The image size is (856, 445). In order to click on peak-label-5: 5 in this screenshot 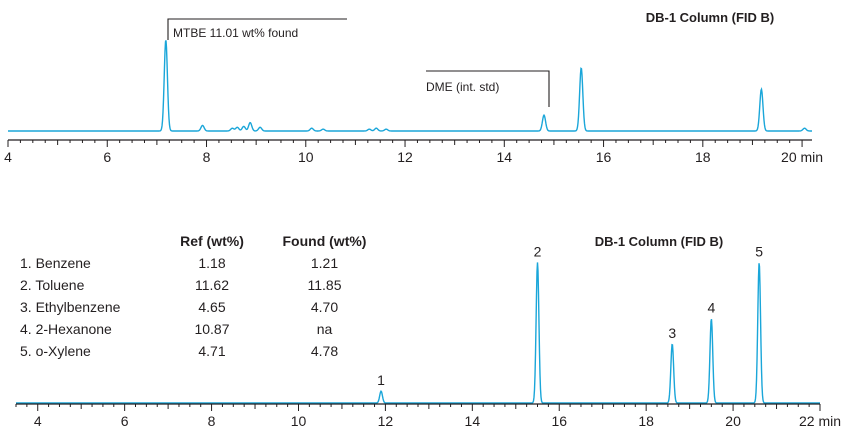, I will do `click(759, 251)`.